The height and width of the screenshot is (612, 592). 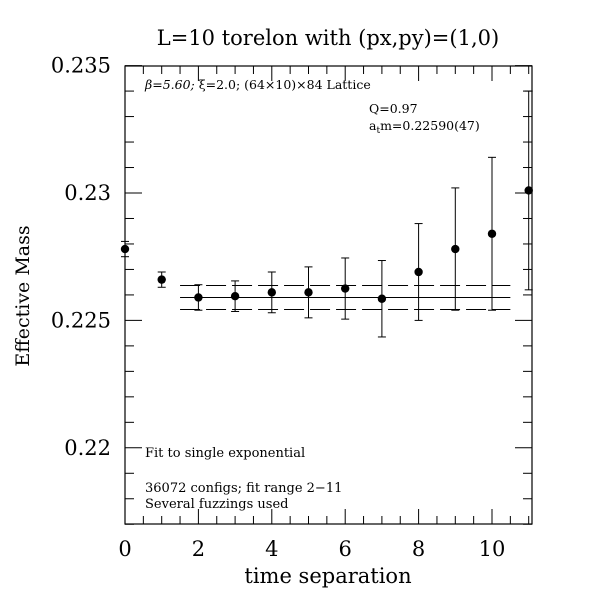 I want to click on x-tick-label: 4, so click(x=271, y=549).